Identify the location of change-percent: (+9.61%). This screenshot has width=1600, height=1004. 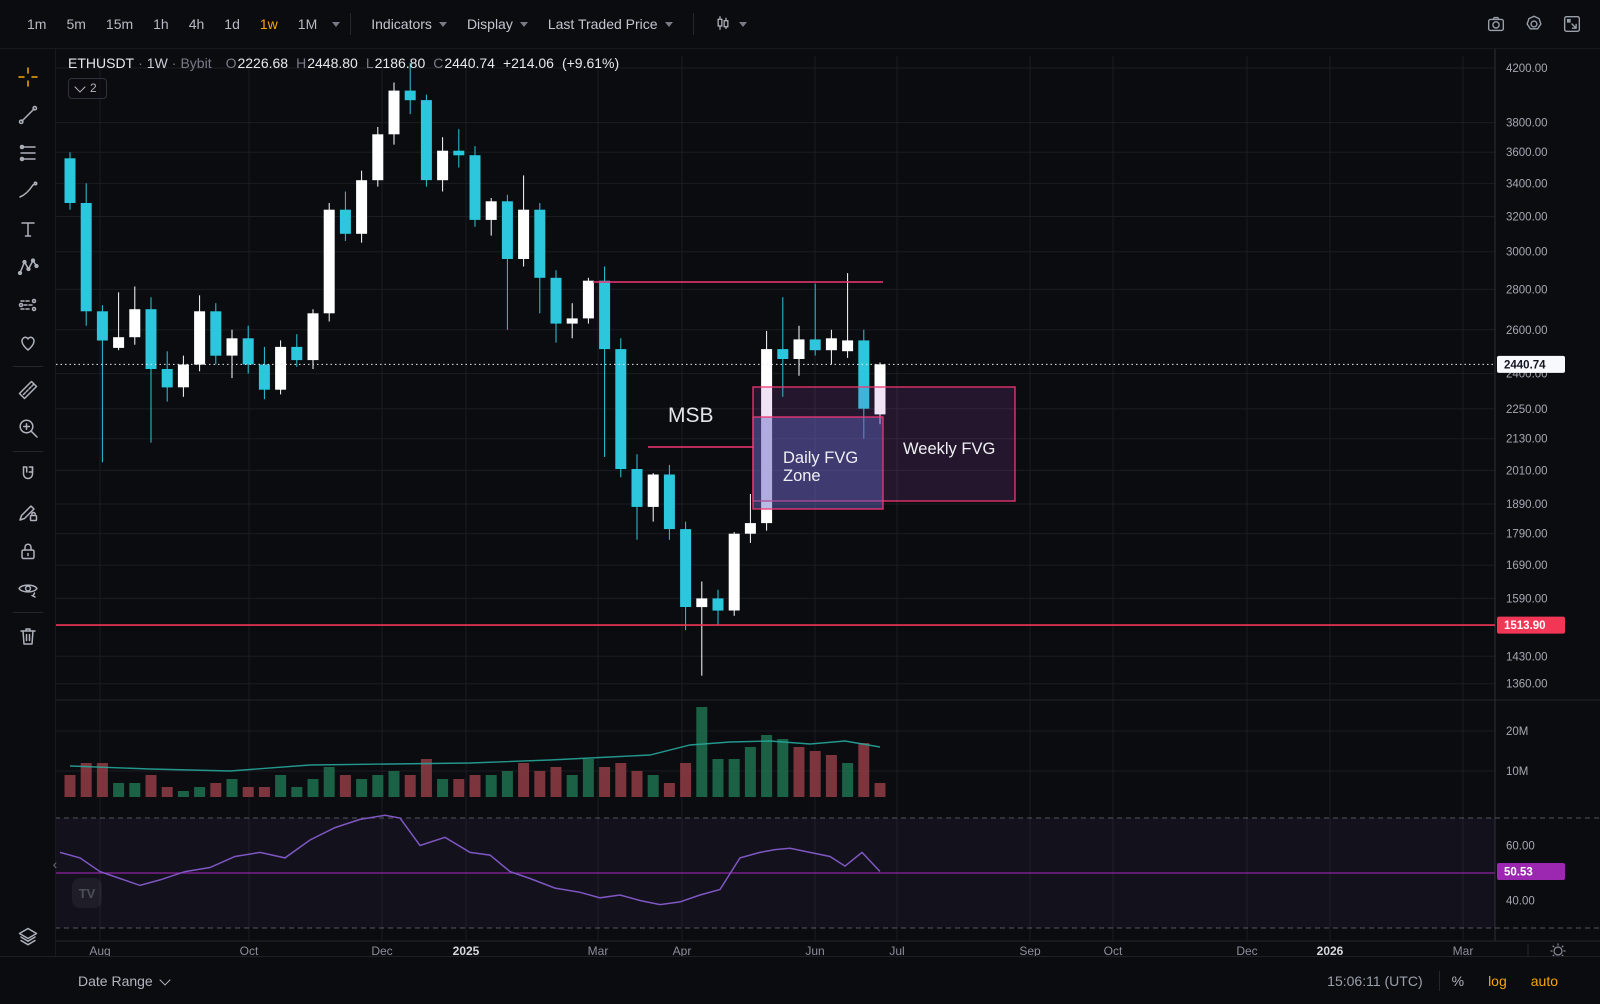
(590, 63).